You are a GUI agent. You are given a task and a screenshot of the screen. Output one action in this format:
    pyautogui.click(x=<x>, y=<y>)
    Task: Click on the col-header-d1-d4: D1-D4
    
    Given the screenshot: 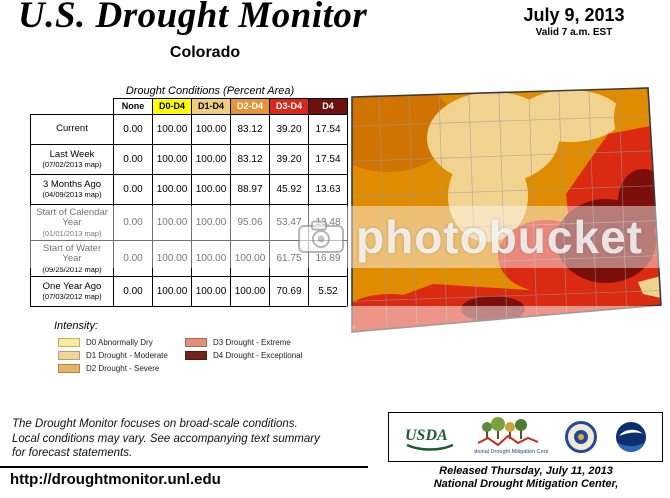 What is the action you would take?
    pyautogui.click(x=211, y=106)
    